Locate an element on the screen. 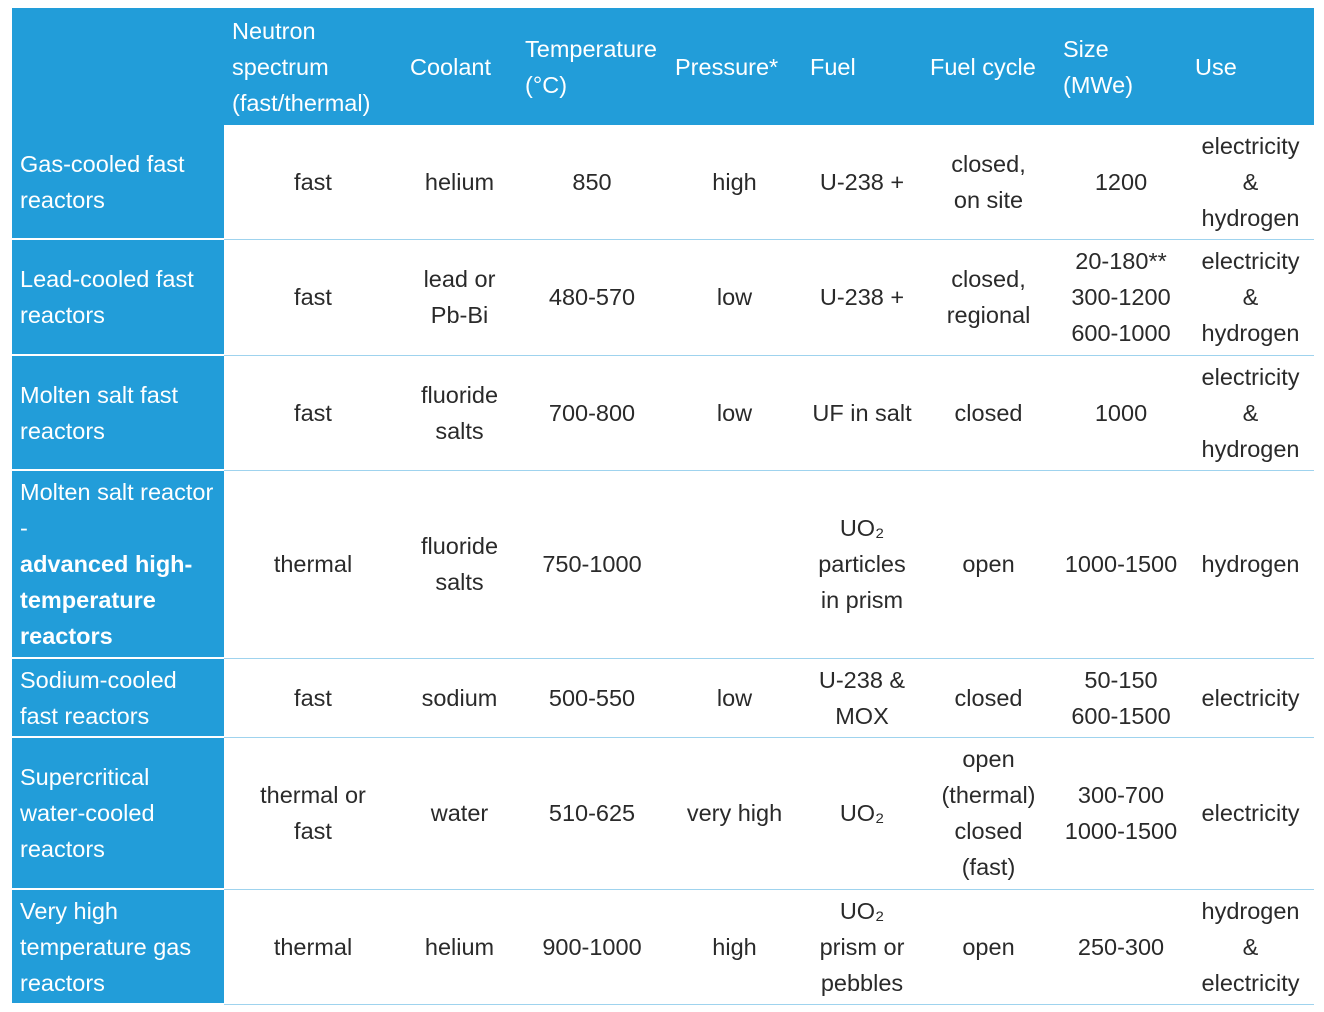 The height and width of the screenshot is (1012, 1324). table-cell: 20-180** 300-1200 600-1000 is located at coordinates (1121, 297).